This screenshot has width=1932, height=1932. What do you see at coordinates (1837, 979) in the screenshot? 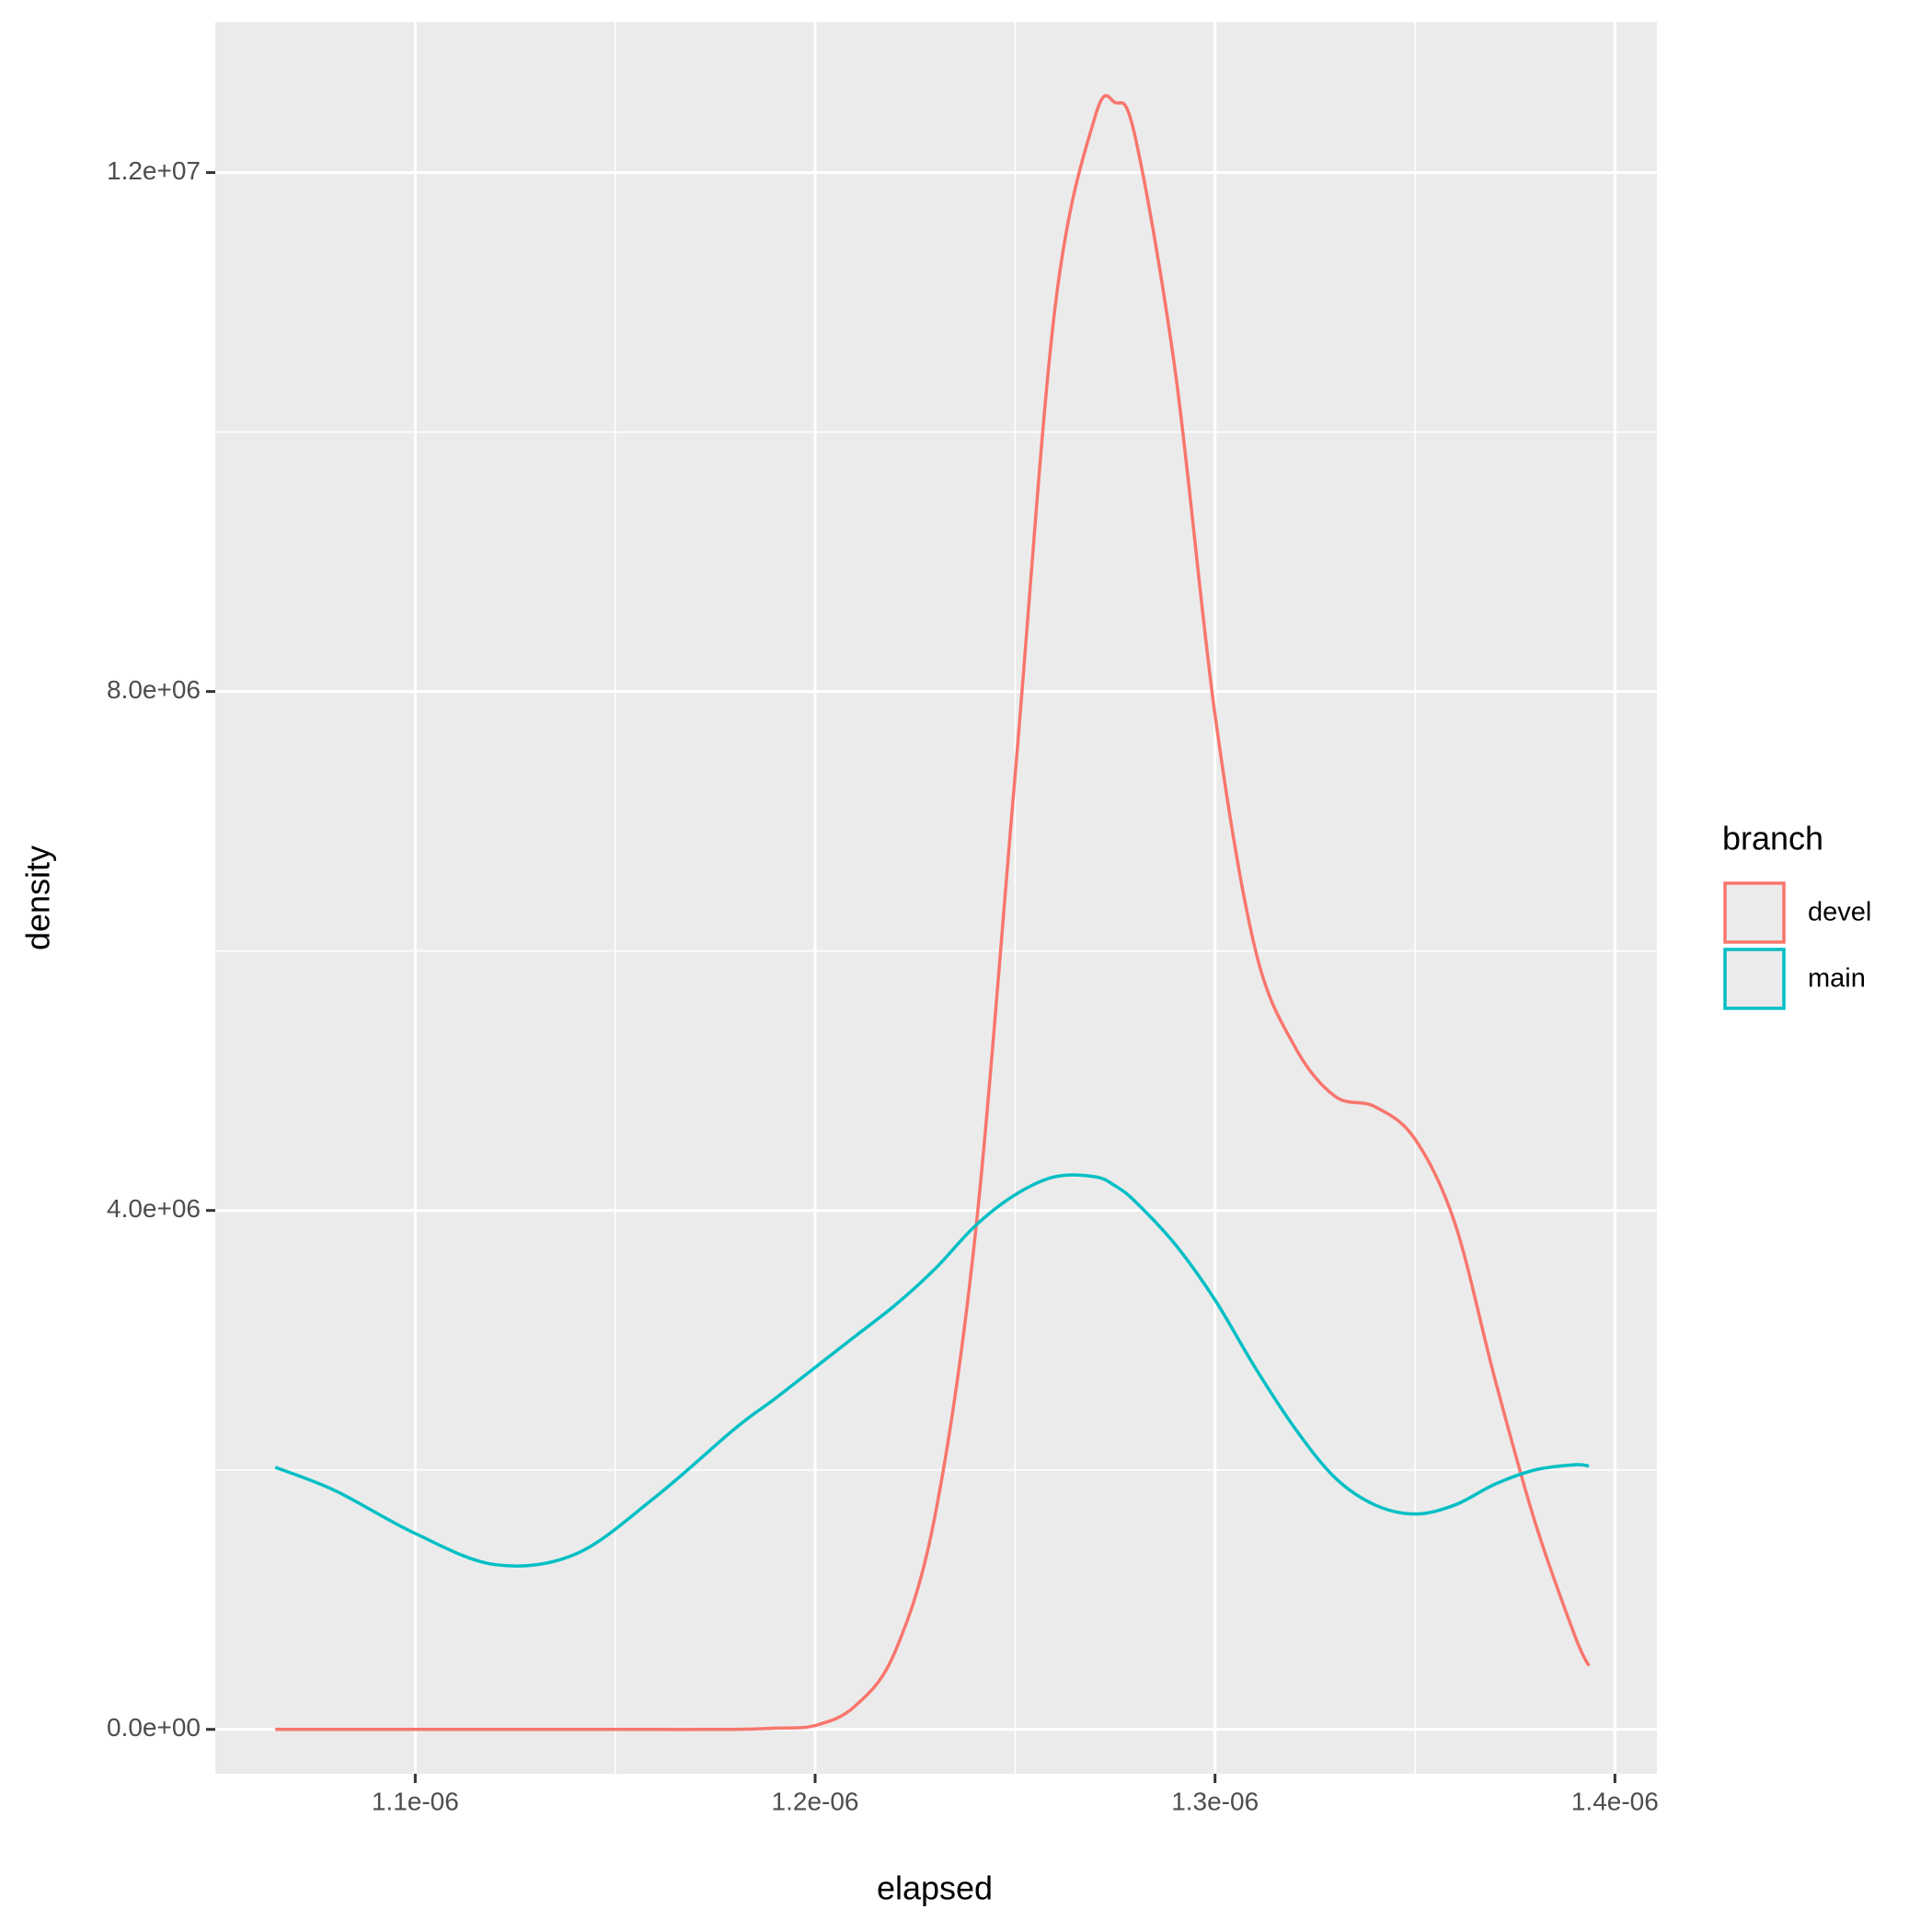
I see `legend-label: main` at bounding box center [1837, 979].